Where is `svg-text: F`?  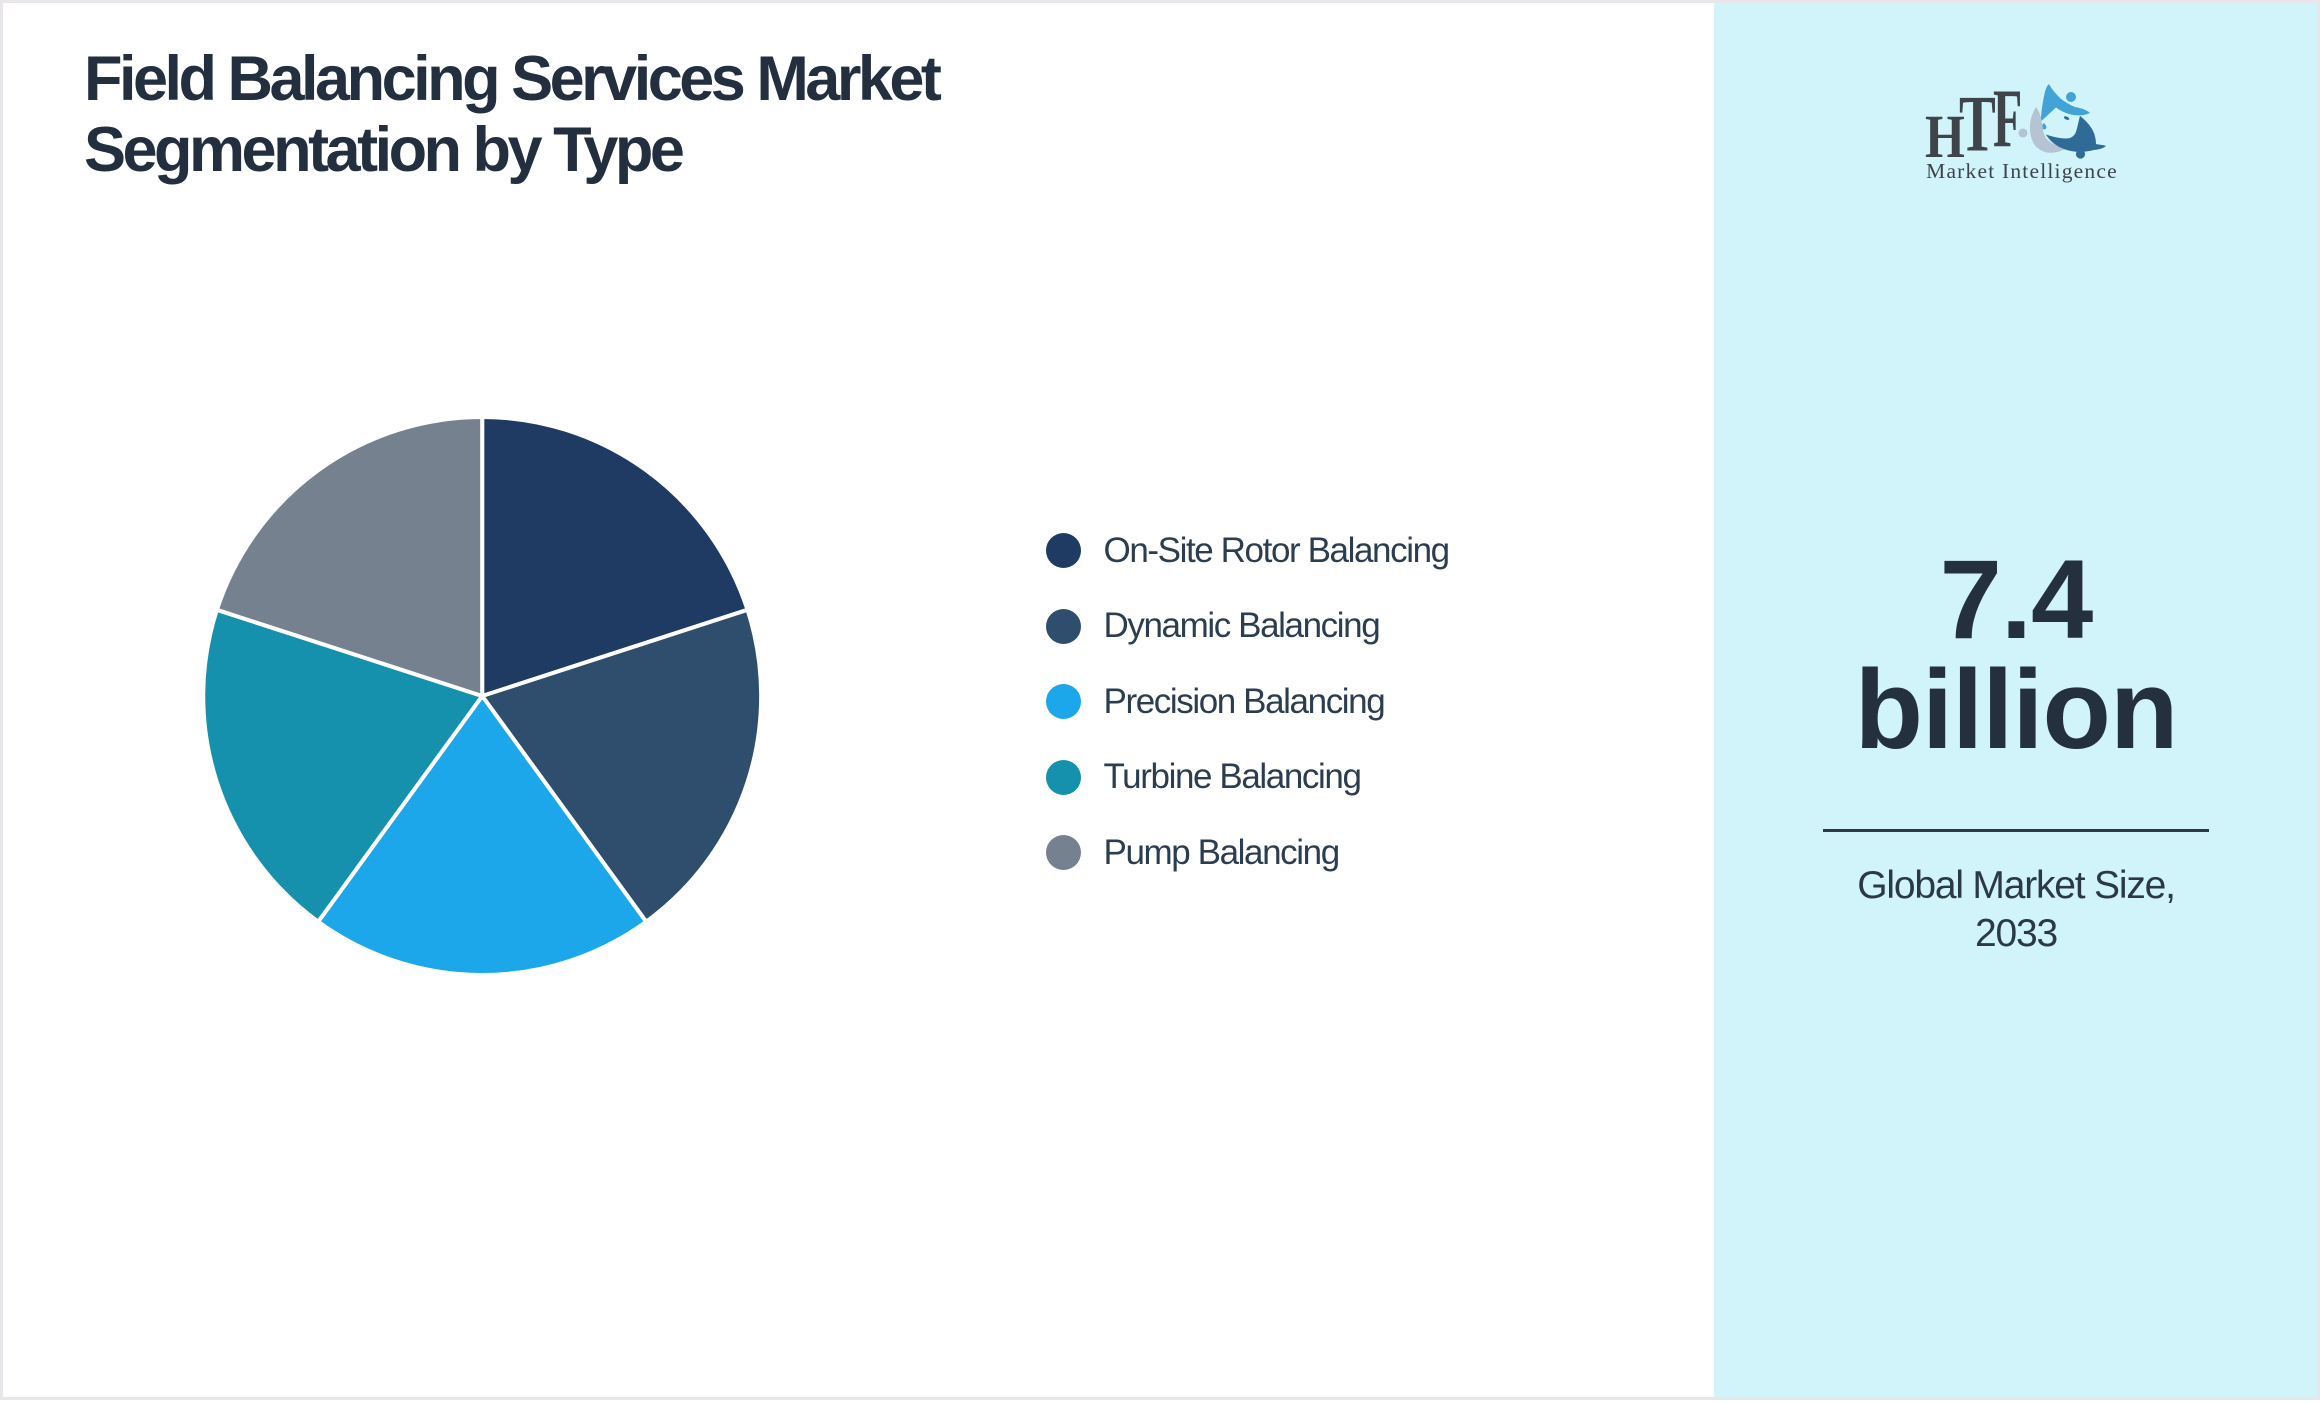
svg-text: F is located at coordinates (2007, 118).